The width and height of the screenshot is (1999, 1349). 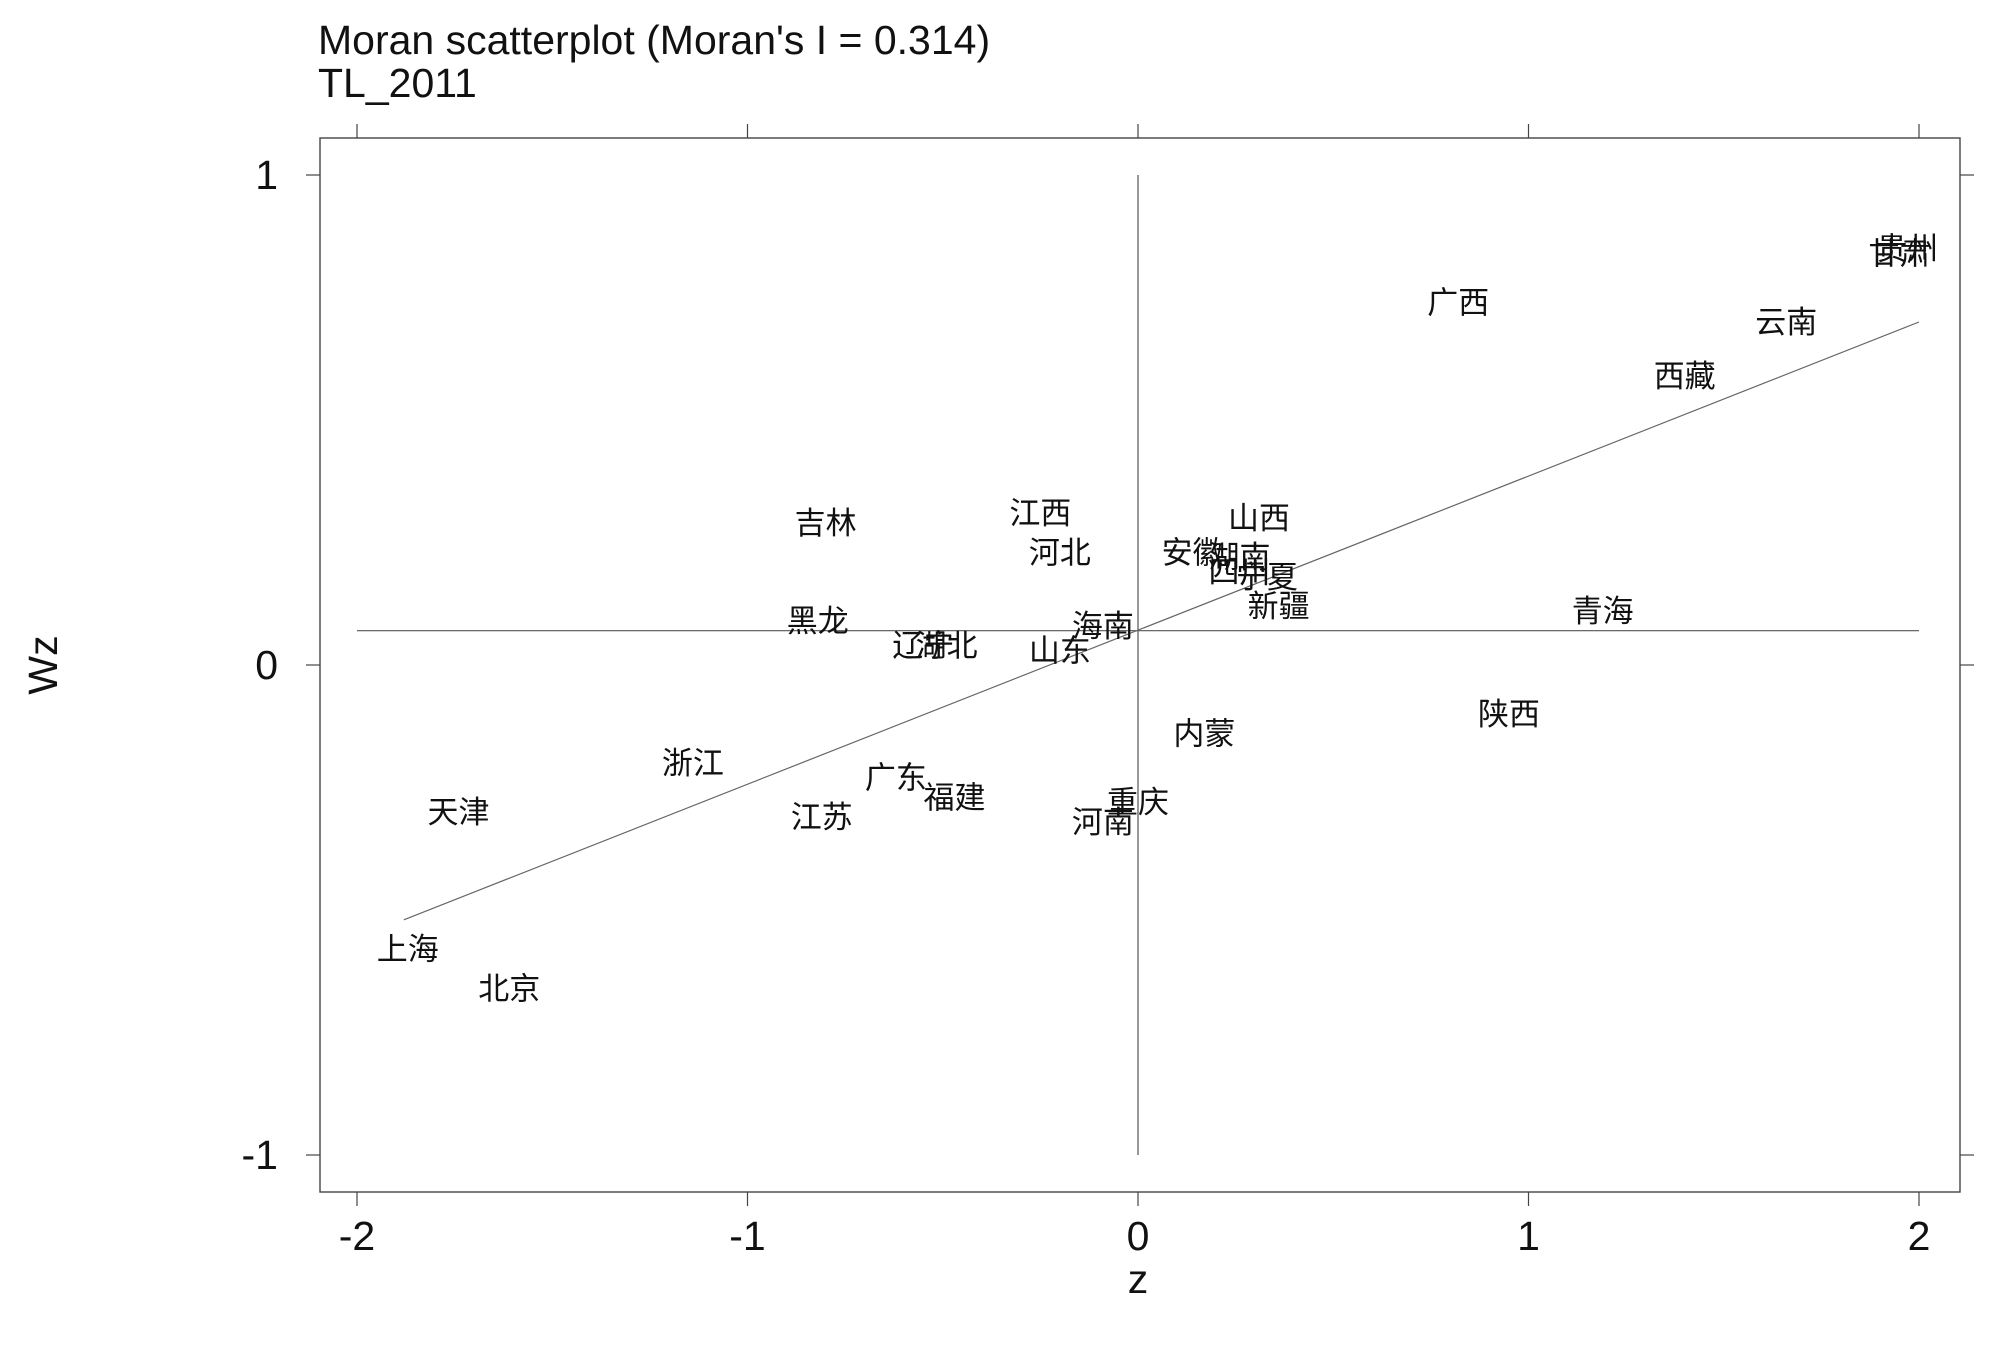 What do you see at coordinates (1528, 1236) in the screenshot?
I see `x-tick-label: 1` at bounding box center [1528, 1236].